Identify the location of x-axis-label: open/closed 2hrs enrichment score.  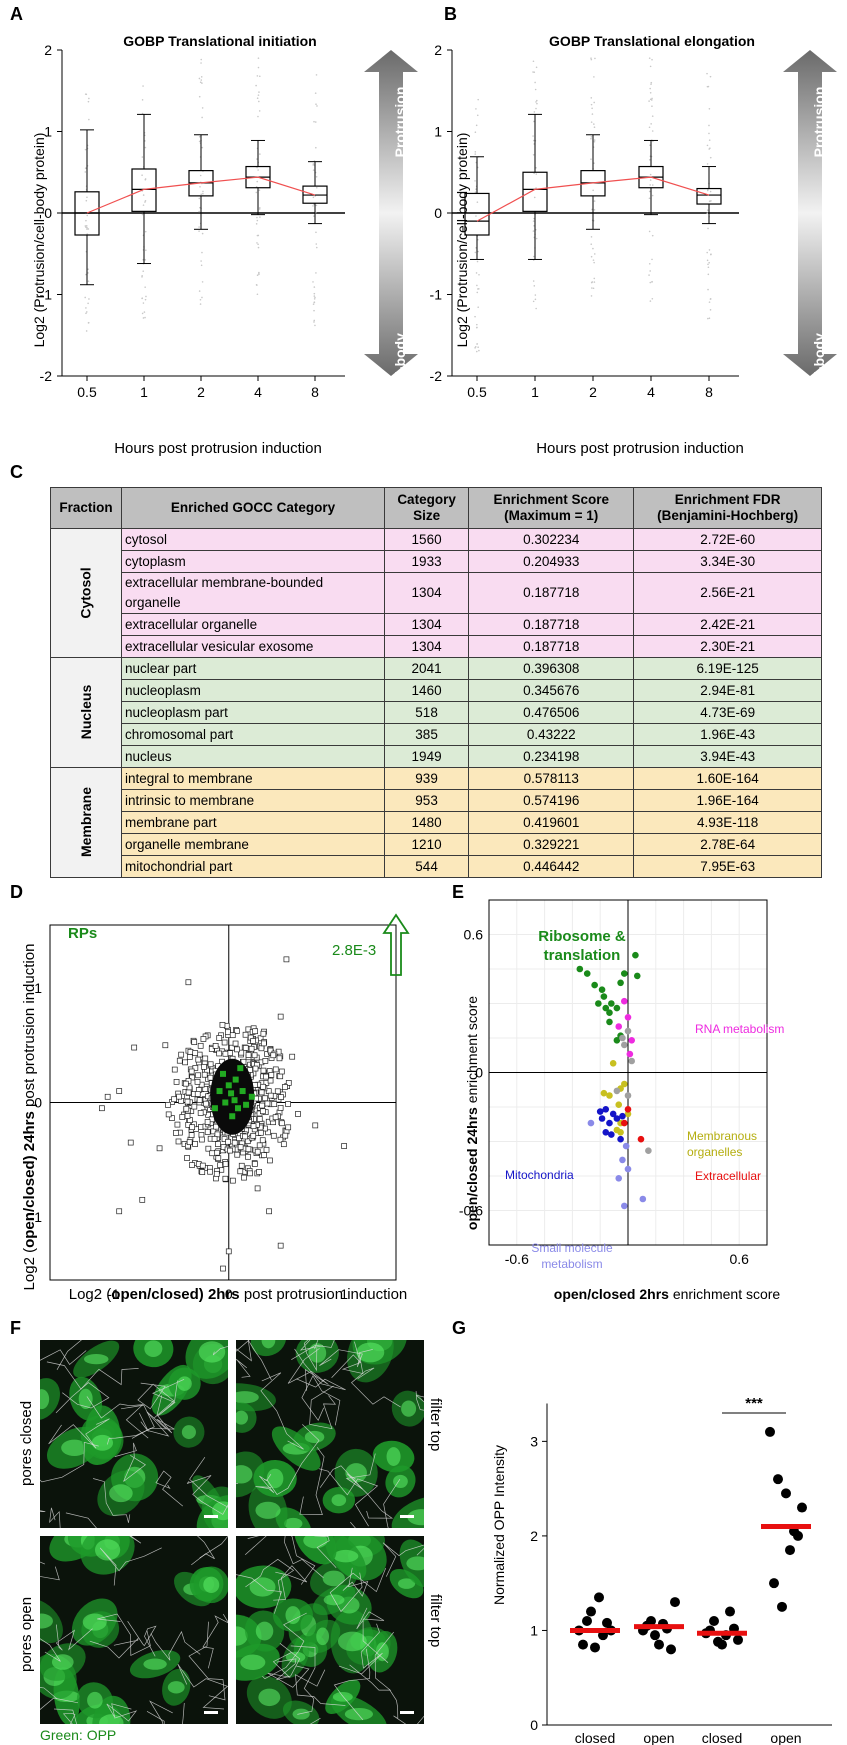
(667, 1294).